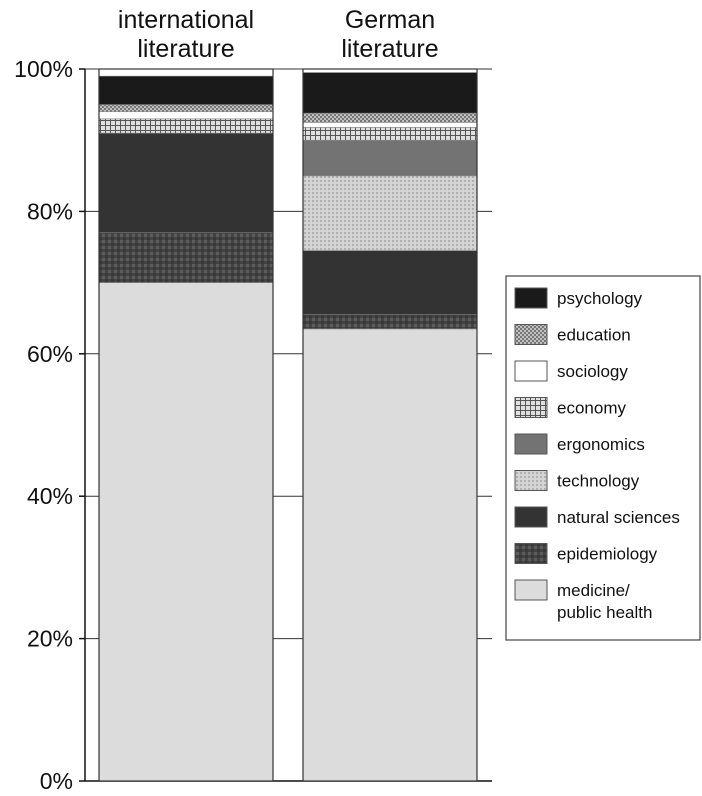 The image size is (702, 796). What do you see at coordinates (56, 781) in the screenshot?
I see `y-tick-label: 0%` at bounding box center [56, 781].